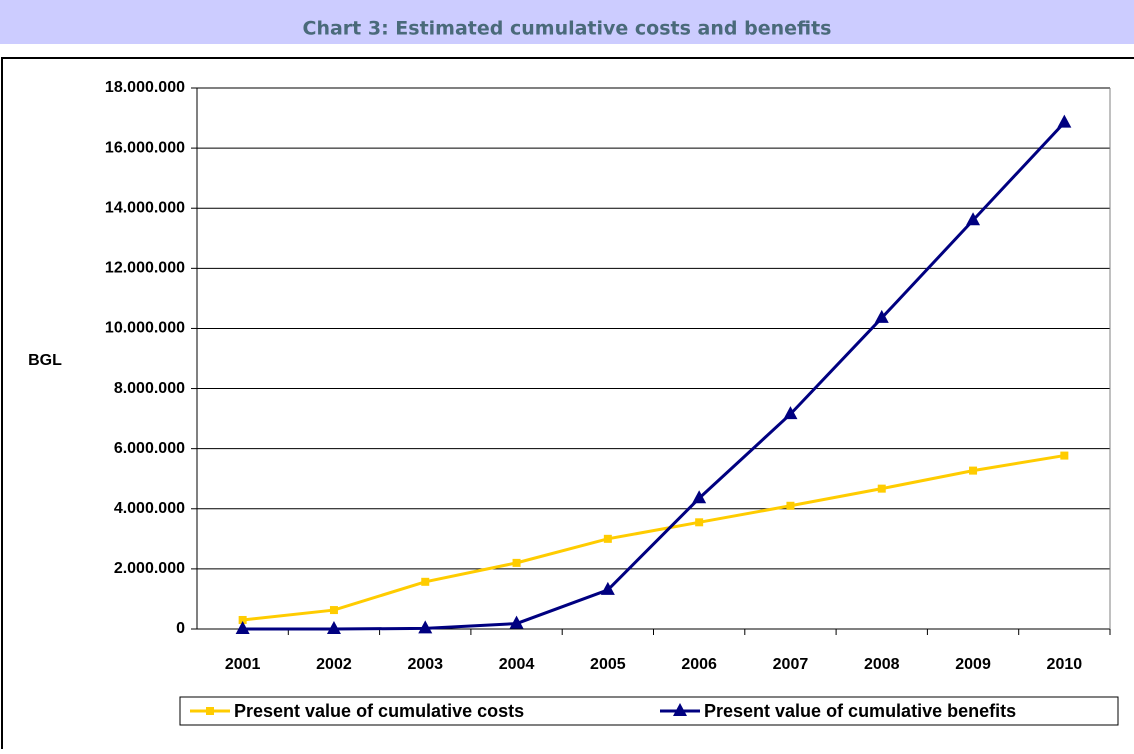 The height and width of the screenshot is (754, 1134). What do you see at coordinates (425, 664) in the screenshot?
I see `x-tick-label: 2003` at bounding box center [425, 664].